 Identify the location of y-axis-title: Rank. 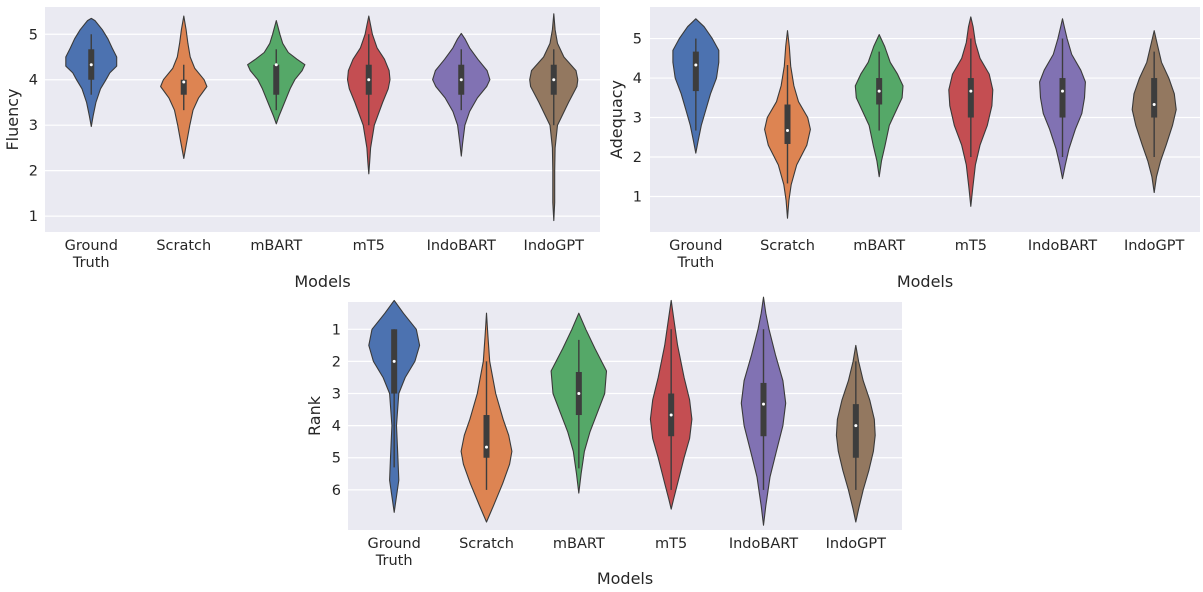
(314, 415).